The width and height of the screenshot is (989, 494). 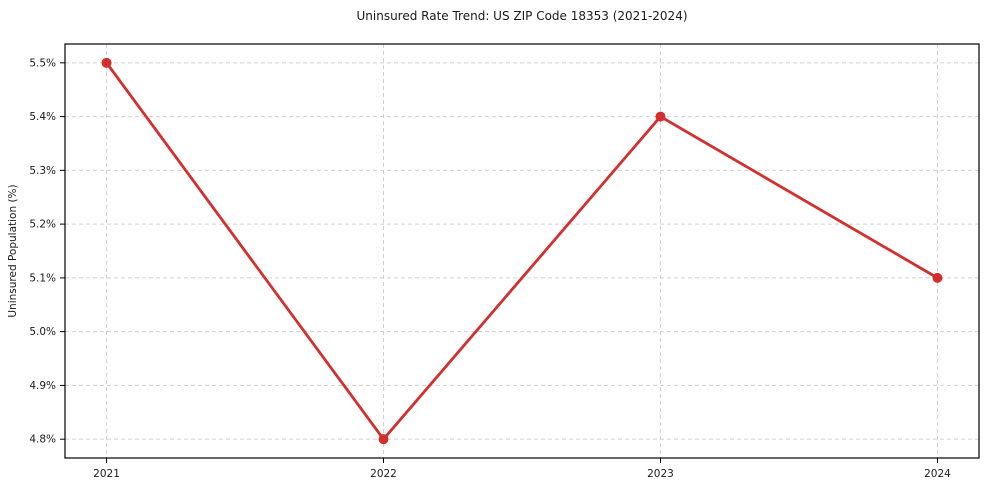 I want to click on y-tick-label: 5.4%, so click(x=42, y=117).